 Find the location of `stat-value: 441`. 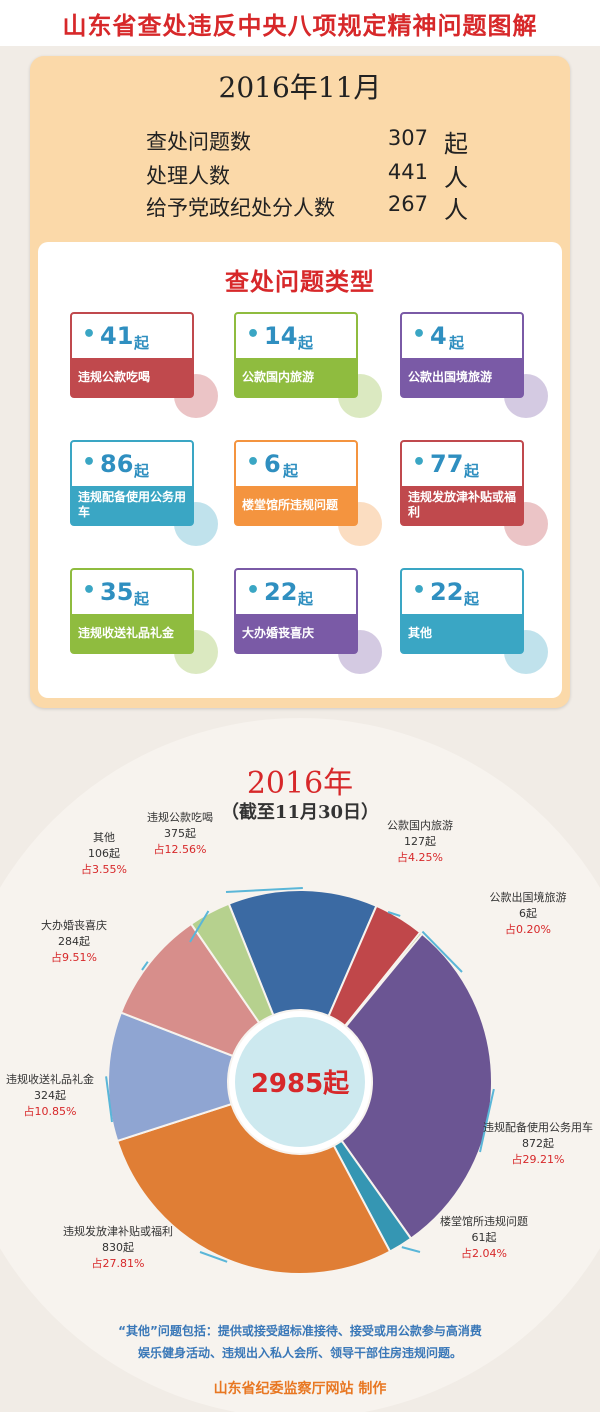

stat-value: 441 is located at coordinates (407, 172).